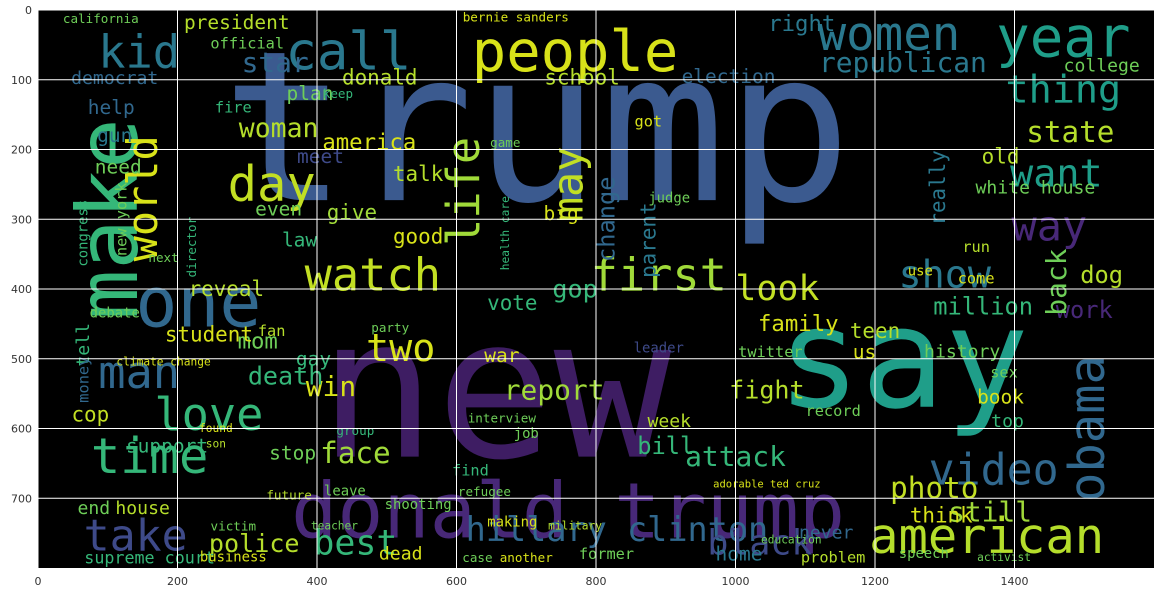 Image resolution: width=1160 pixels, height=595 pixels. I want to click on word-keep: keep, so click(338, 93).